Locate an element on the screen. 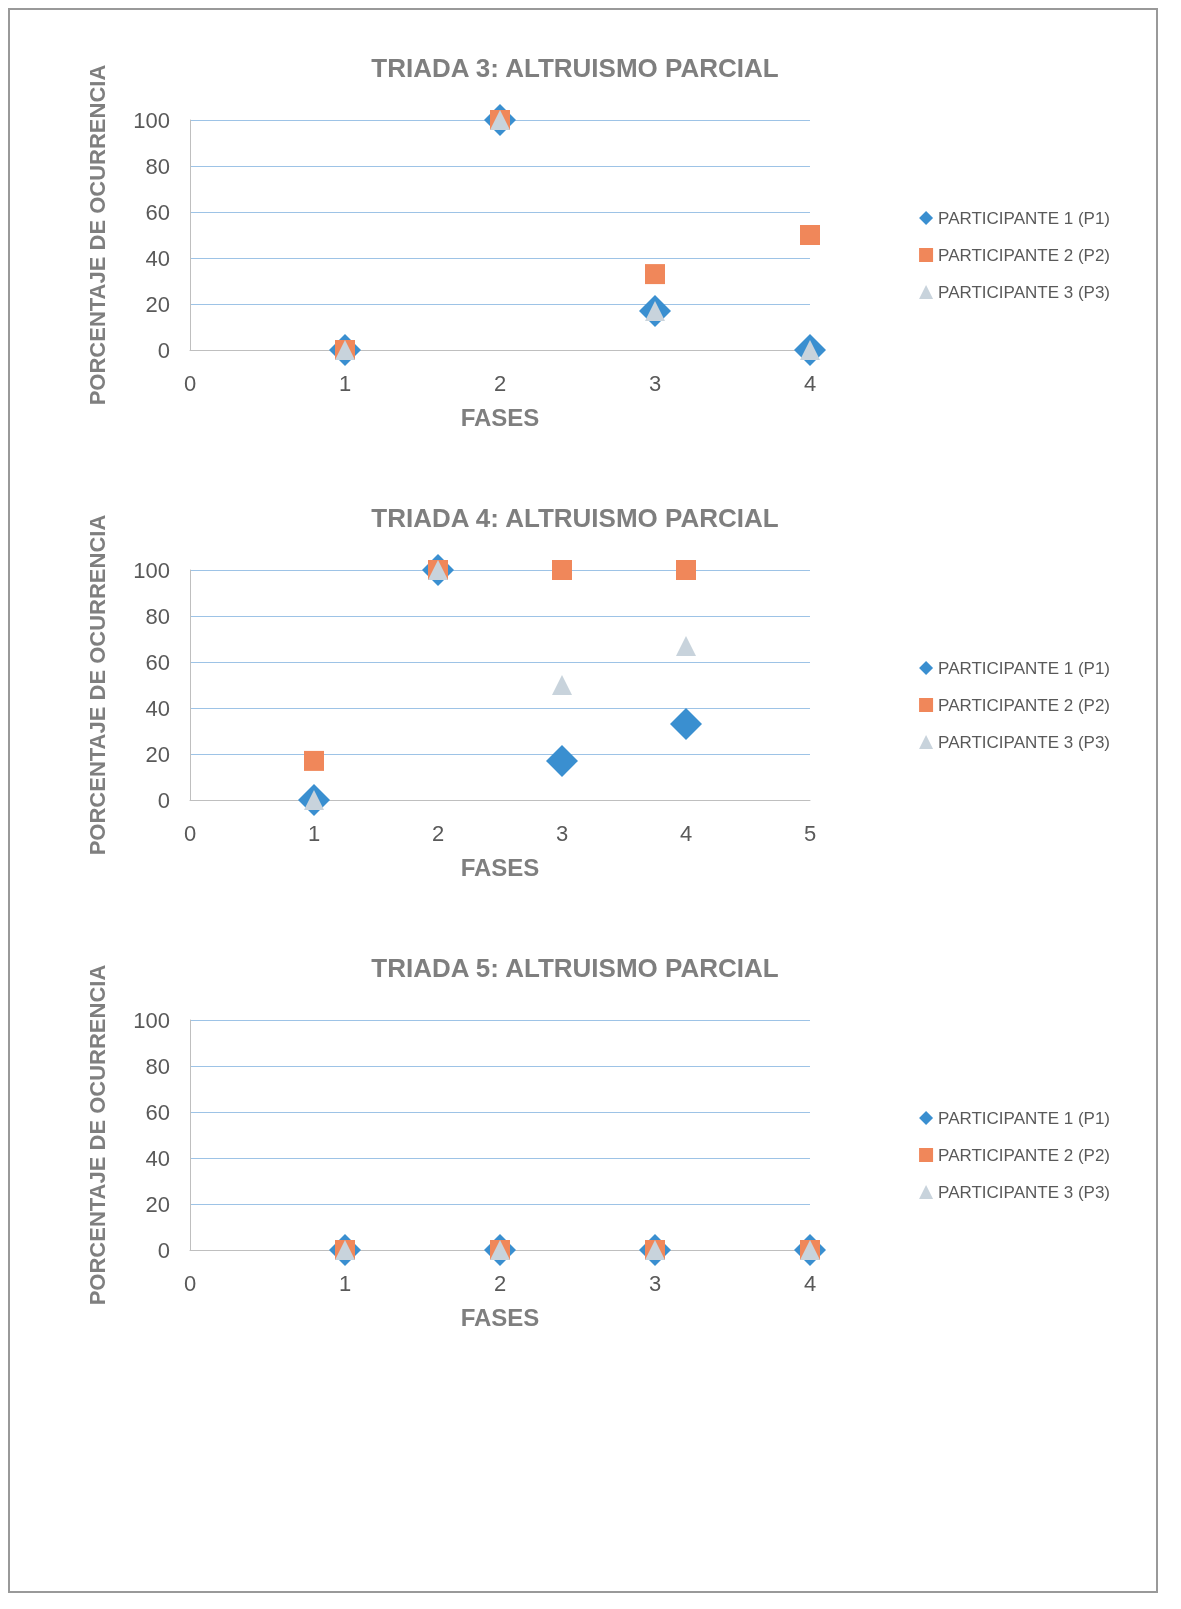 The image size is (1181, 1609). x-tick-label: 5 is located at coordinates (810, 833).